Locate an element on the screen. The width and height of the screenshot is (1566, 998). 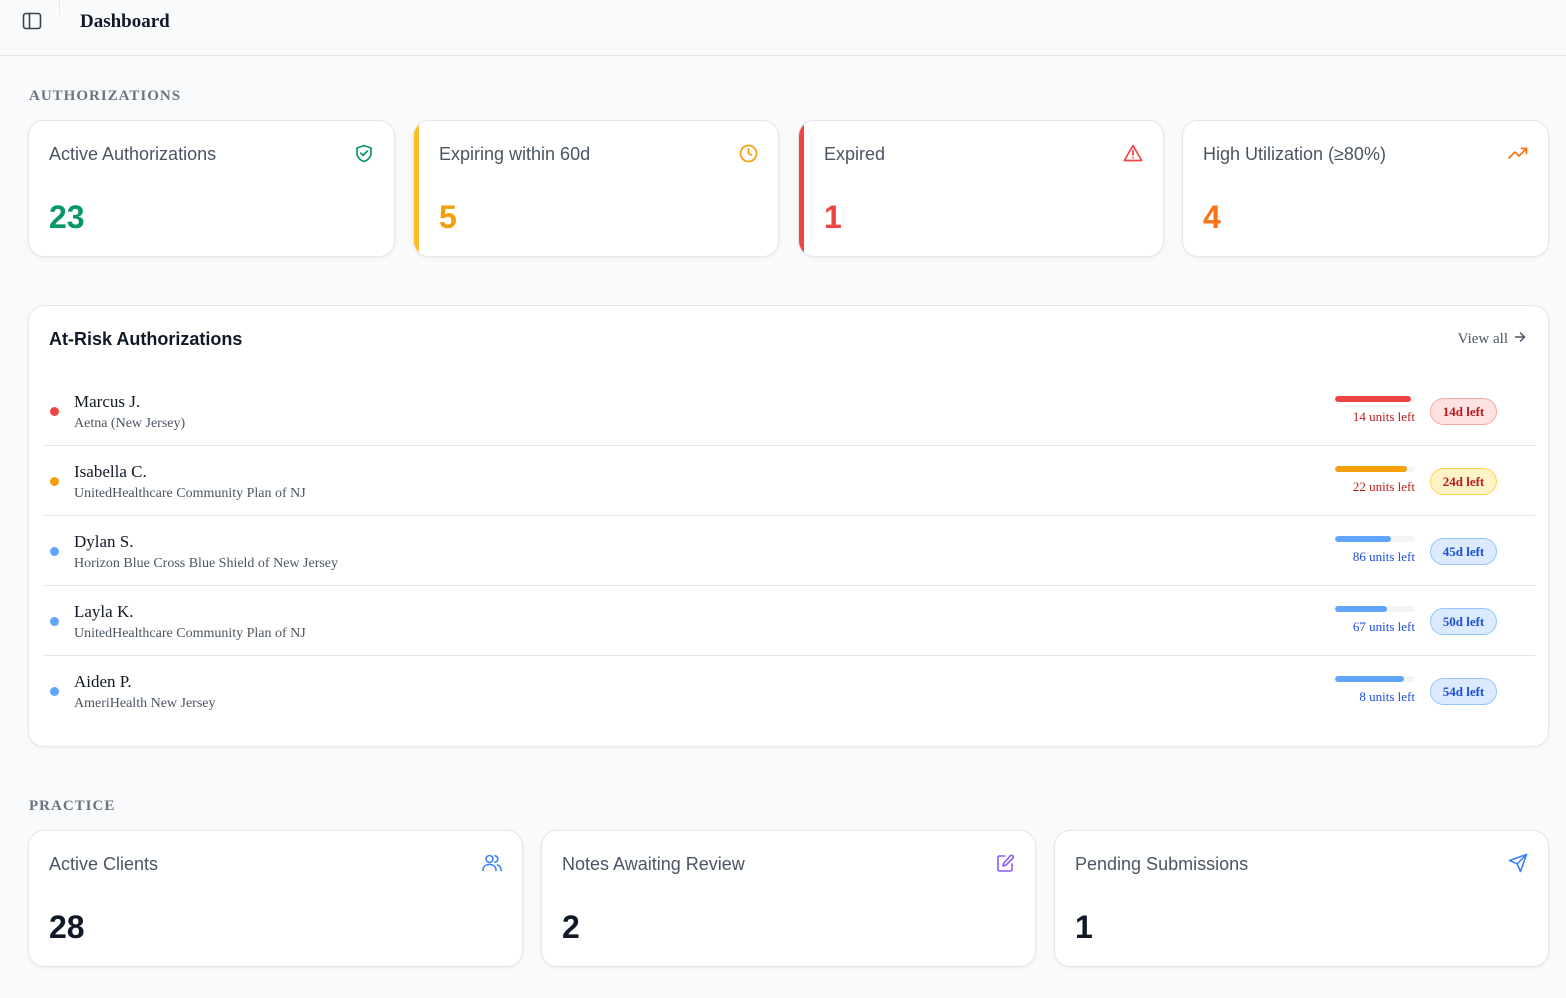
card-title: Active Authorizations is located at coordinates (133, 154).